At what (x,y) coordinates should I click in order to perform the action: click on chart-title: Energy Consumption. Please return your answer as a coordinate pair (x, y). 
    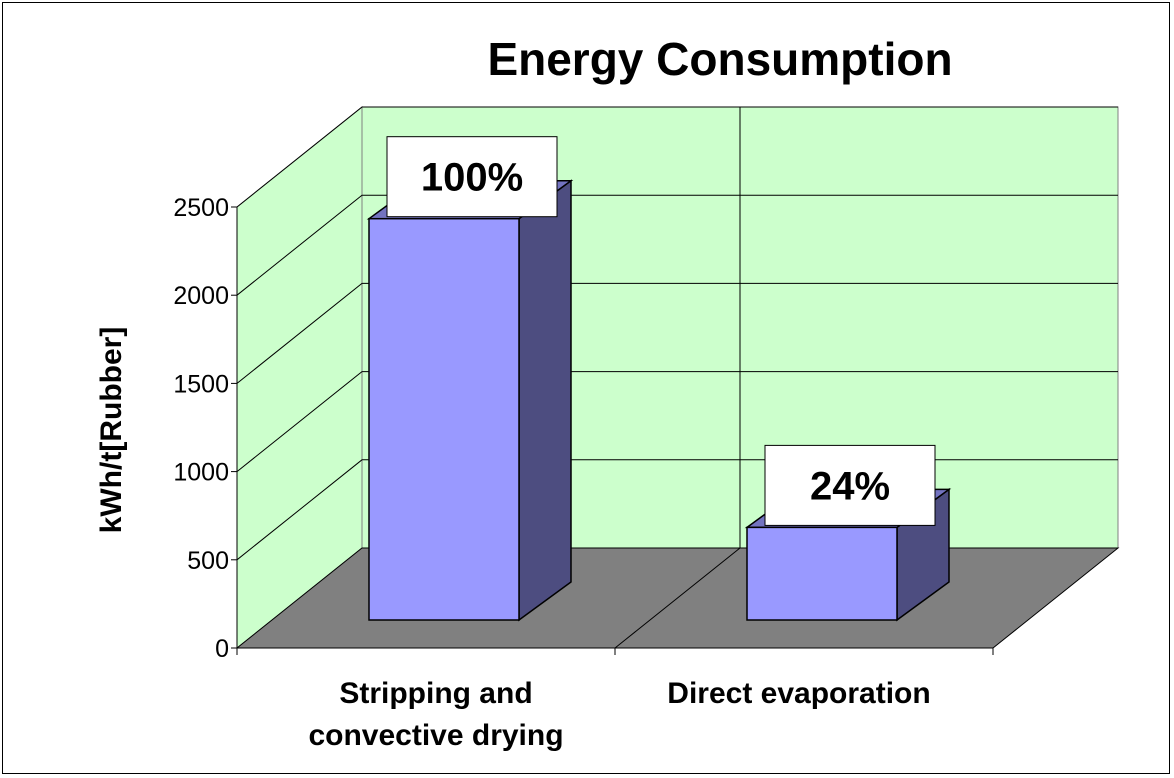
    Looking at the image, I should click on (719, 59).